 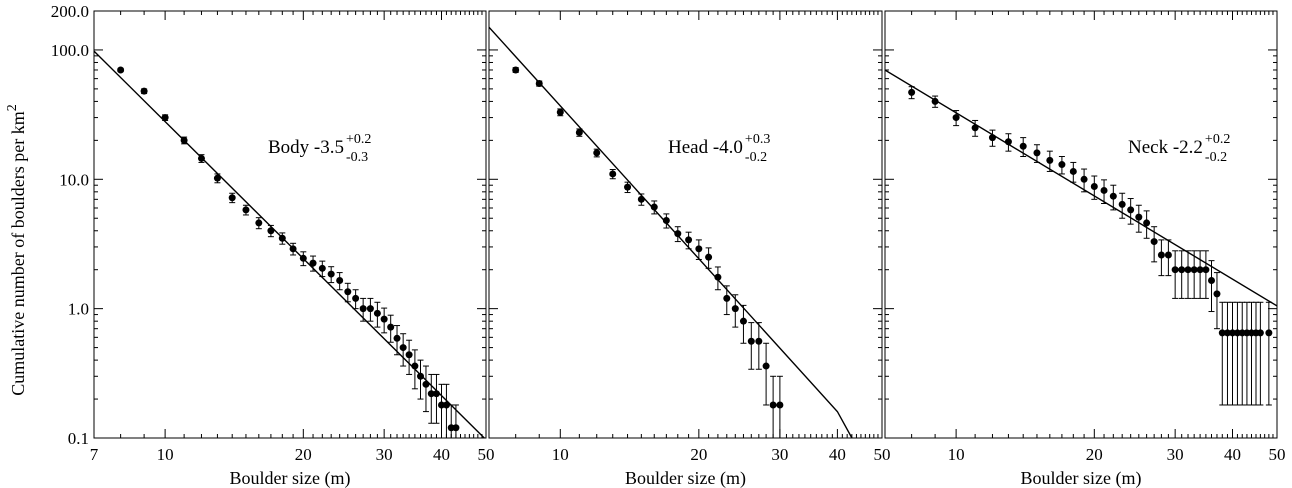 What do you see at coordinates (74, 179) in the screenshot?
I see `y-tick-label: 10.0` at bounding box center [74, 179].